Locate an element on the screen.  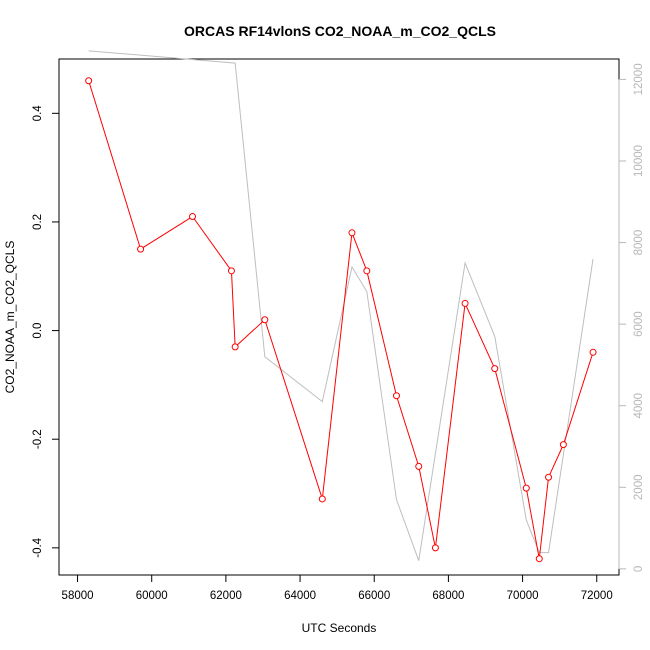
x-tick-label: 66000 is located at coordinates (374, 596).